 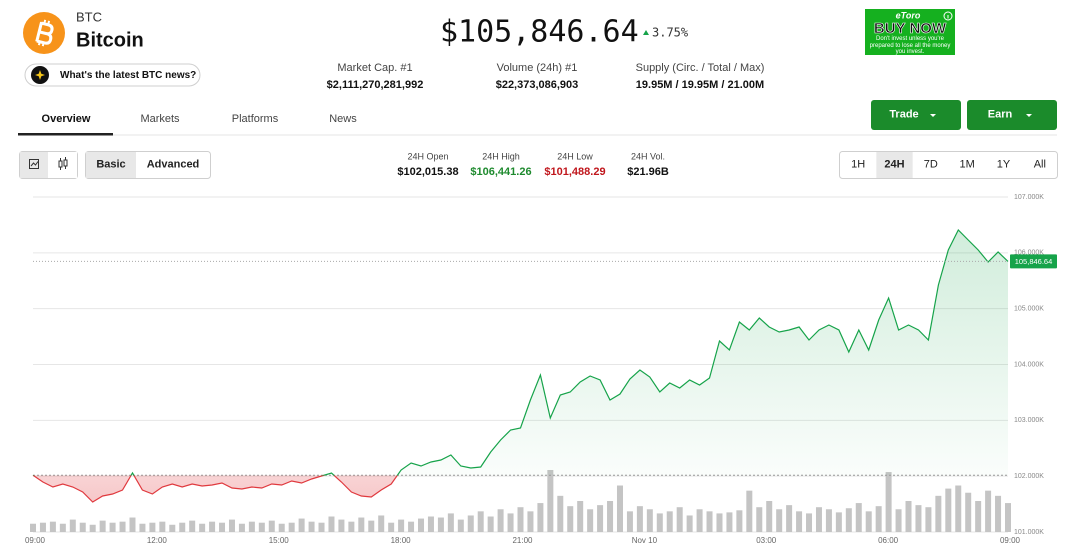 I want to click on mode-button: Advanced, so click(x=173, y=164).